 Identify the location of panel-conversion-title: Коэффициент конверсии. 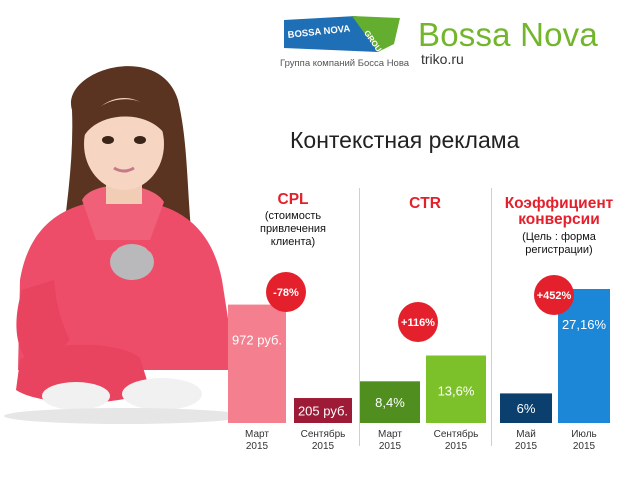
(559, 211).